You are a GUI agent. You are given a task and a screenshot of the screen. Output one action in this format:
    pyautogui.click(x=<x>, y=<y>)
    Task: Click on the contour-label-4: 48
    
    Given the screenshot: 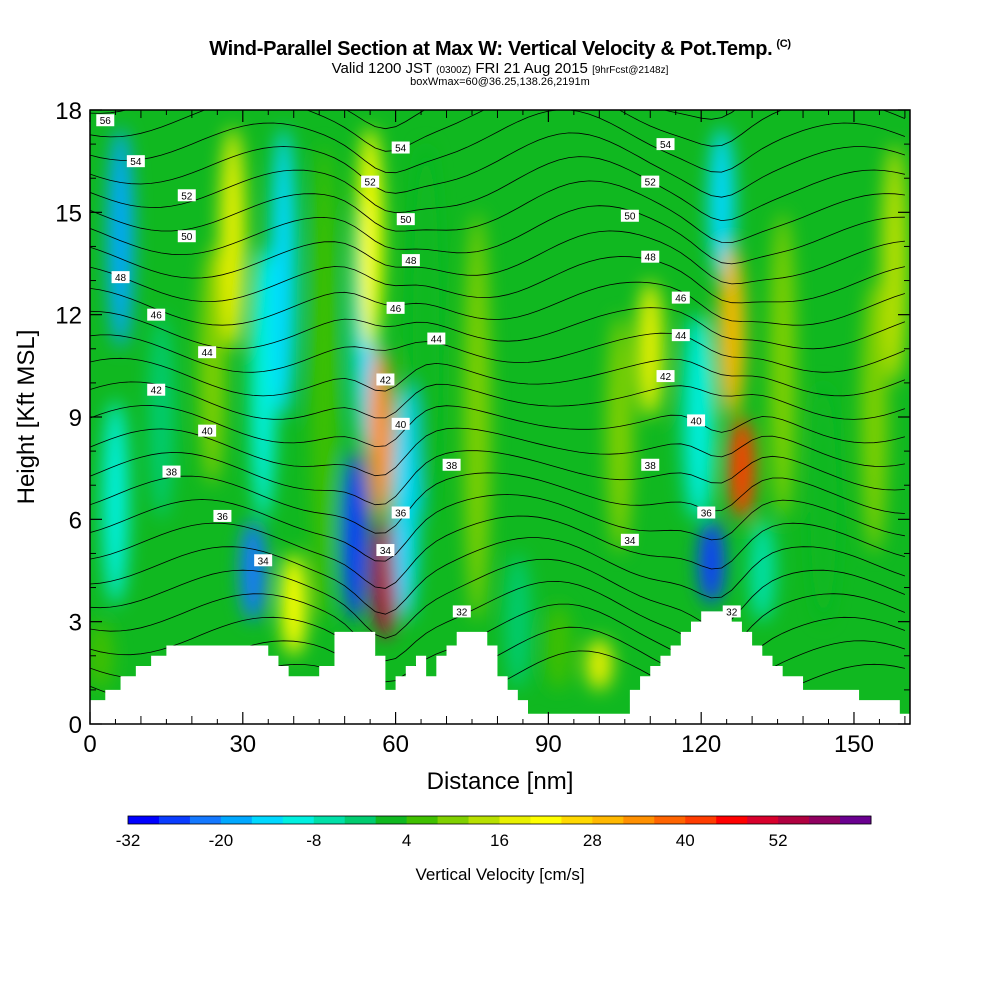 What is the action you would take?
    pyautogui.click(x=120, y=277)
    